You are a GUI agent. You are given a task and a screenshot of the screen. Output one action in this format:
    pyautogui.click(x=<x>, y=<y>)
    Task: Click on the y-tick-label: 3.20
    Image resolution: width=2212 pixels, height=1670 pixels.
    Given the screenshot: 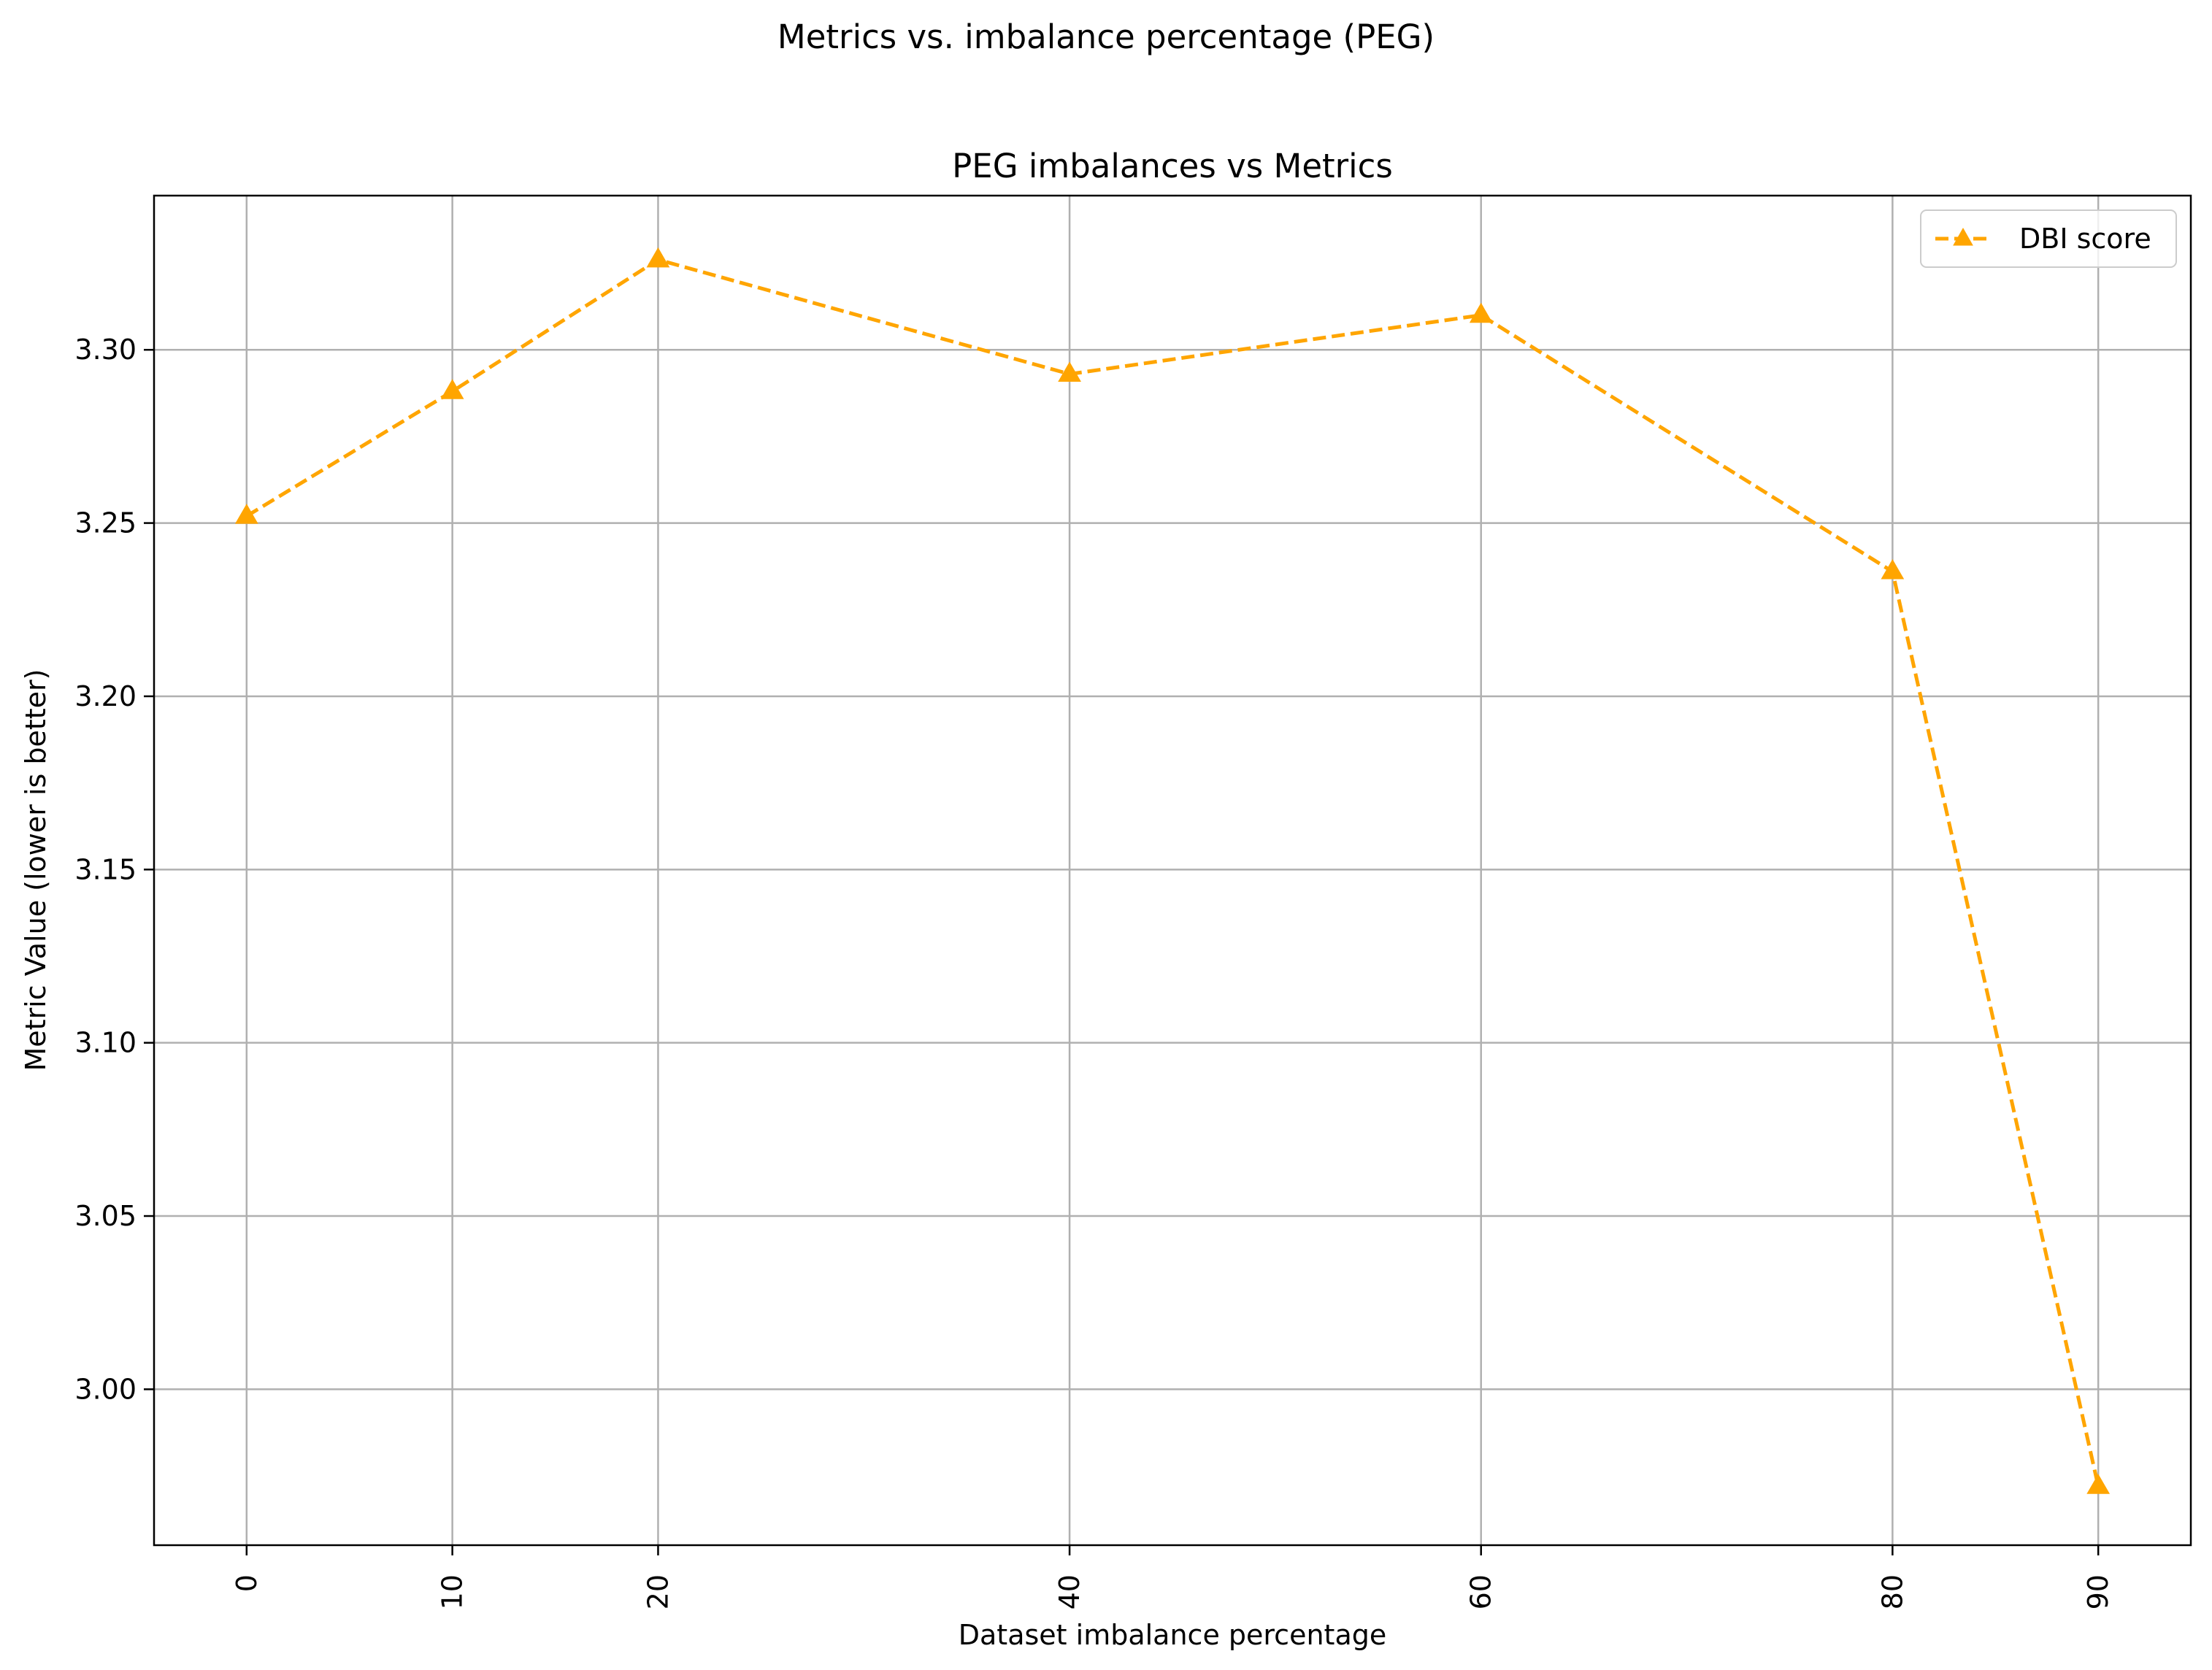 What is the action you would take?
    pyautogui.click(x=105, y=696)
    